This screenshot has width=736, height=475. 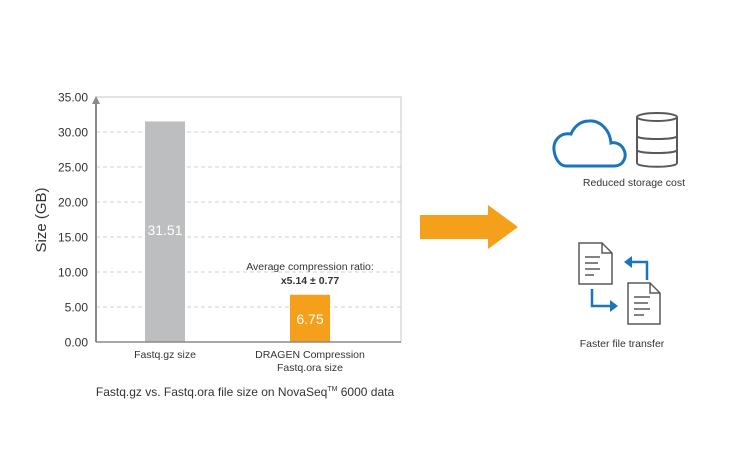 I want to click on database-icon, so click(x=657, y=140).